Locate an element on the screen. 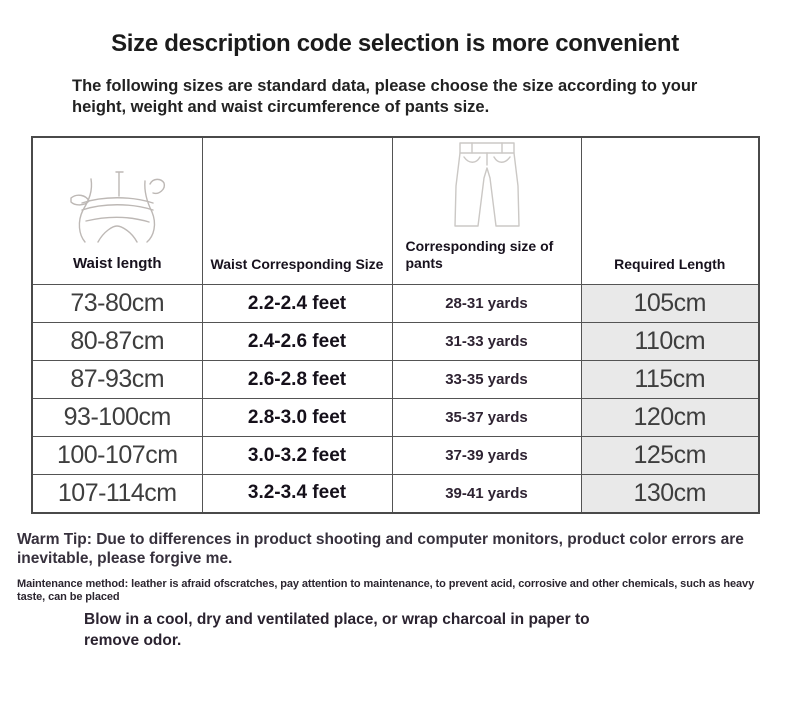  cell-length: 125cm is located at coordinates (670, 455).